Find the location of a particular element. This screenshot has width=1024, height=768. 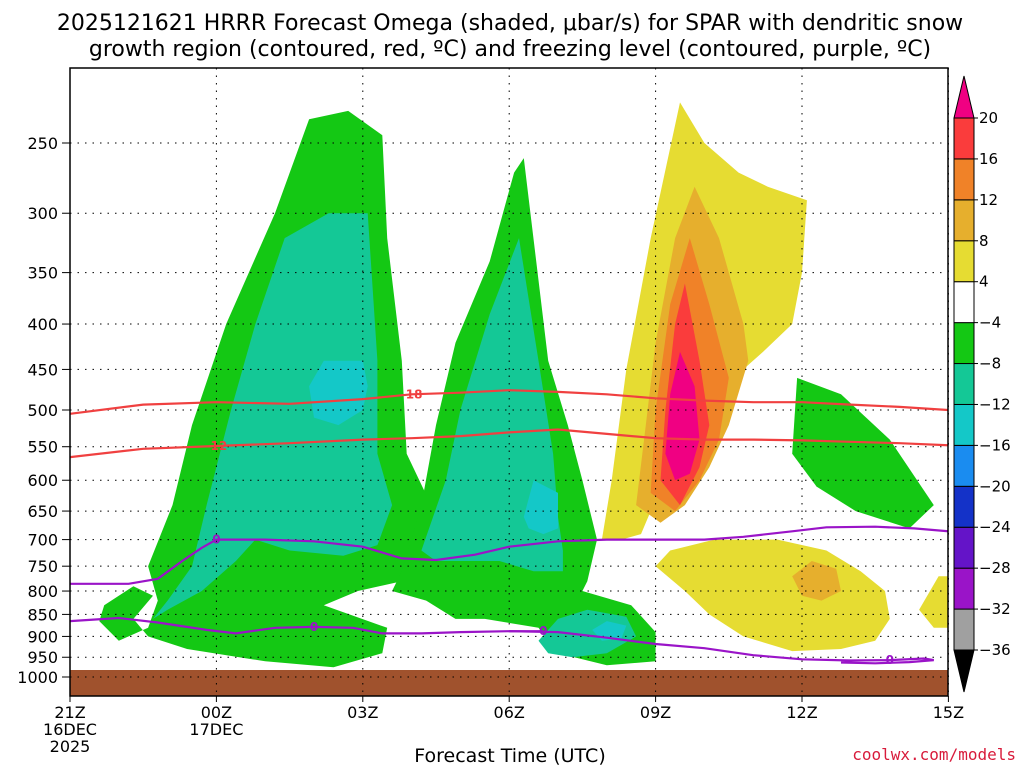

y-tick-label: 550 is located at coordinates (42, 447).